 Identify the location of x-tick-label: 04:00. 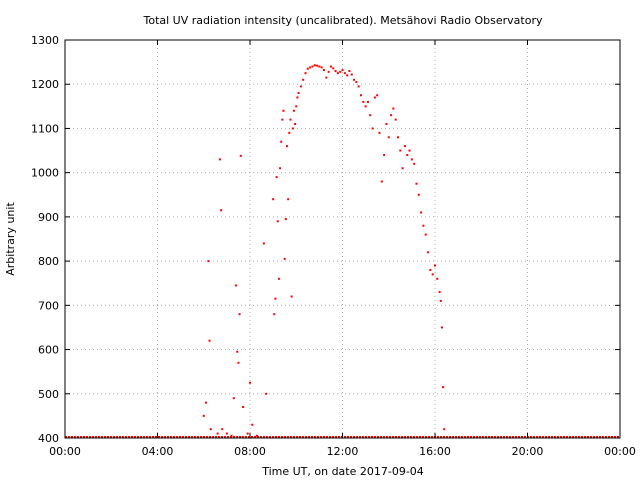
(158, 451).